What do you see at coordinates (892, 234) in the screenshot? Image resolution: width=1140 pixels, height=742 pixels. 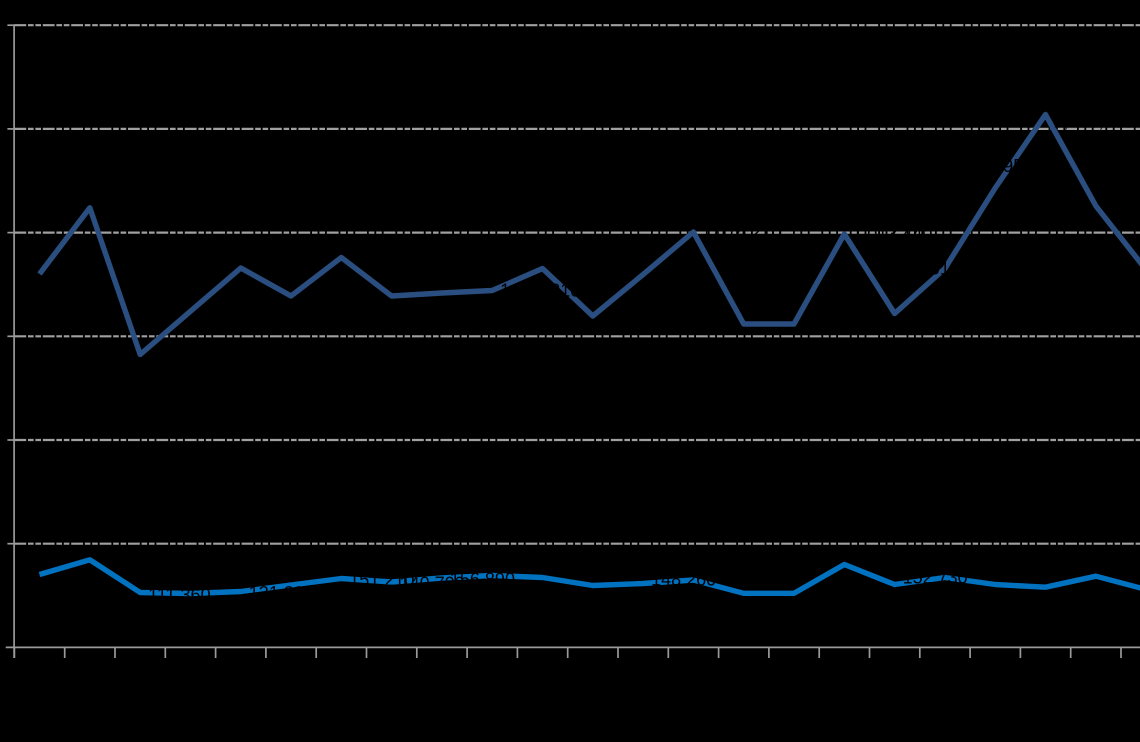 I see `svg-text: 1,013,440` at bounding box center [892, 234].